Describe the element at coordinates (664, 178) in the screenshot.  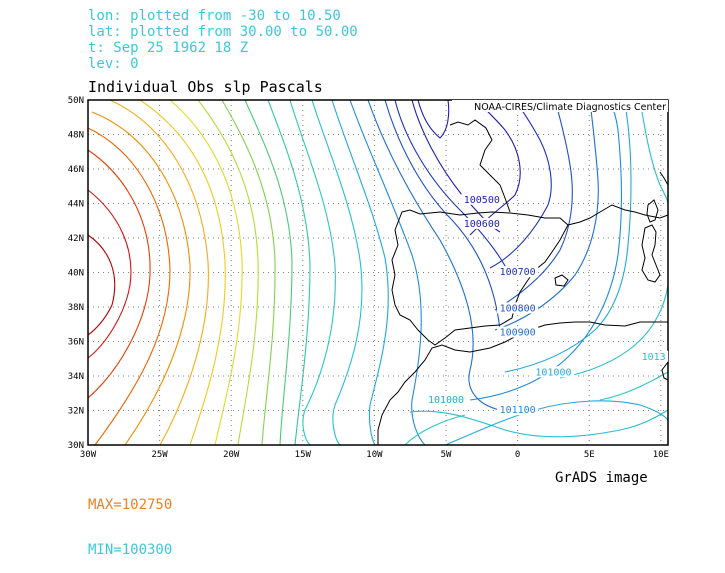
I see `italy-coastline` at that location.